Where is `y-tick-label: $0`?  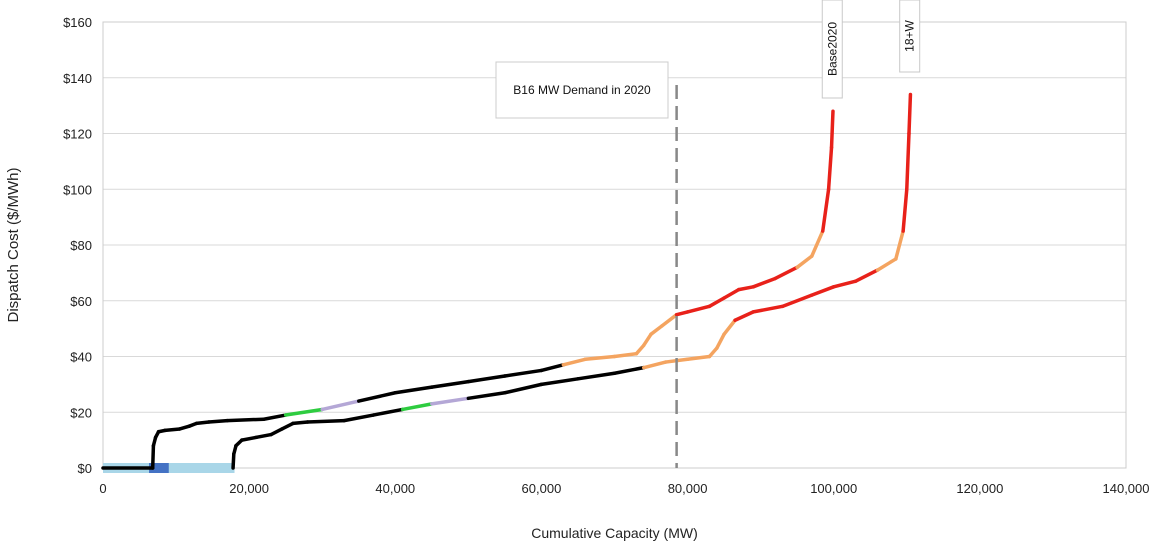 y-tick-label: $0 is located at coordinates (85, 468).